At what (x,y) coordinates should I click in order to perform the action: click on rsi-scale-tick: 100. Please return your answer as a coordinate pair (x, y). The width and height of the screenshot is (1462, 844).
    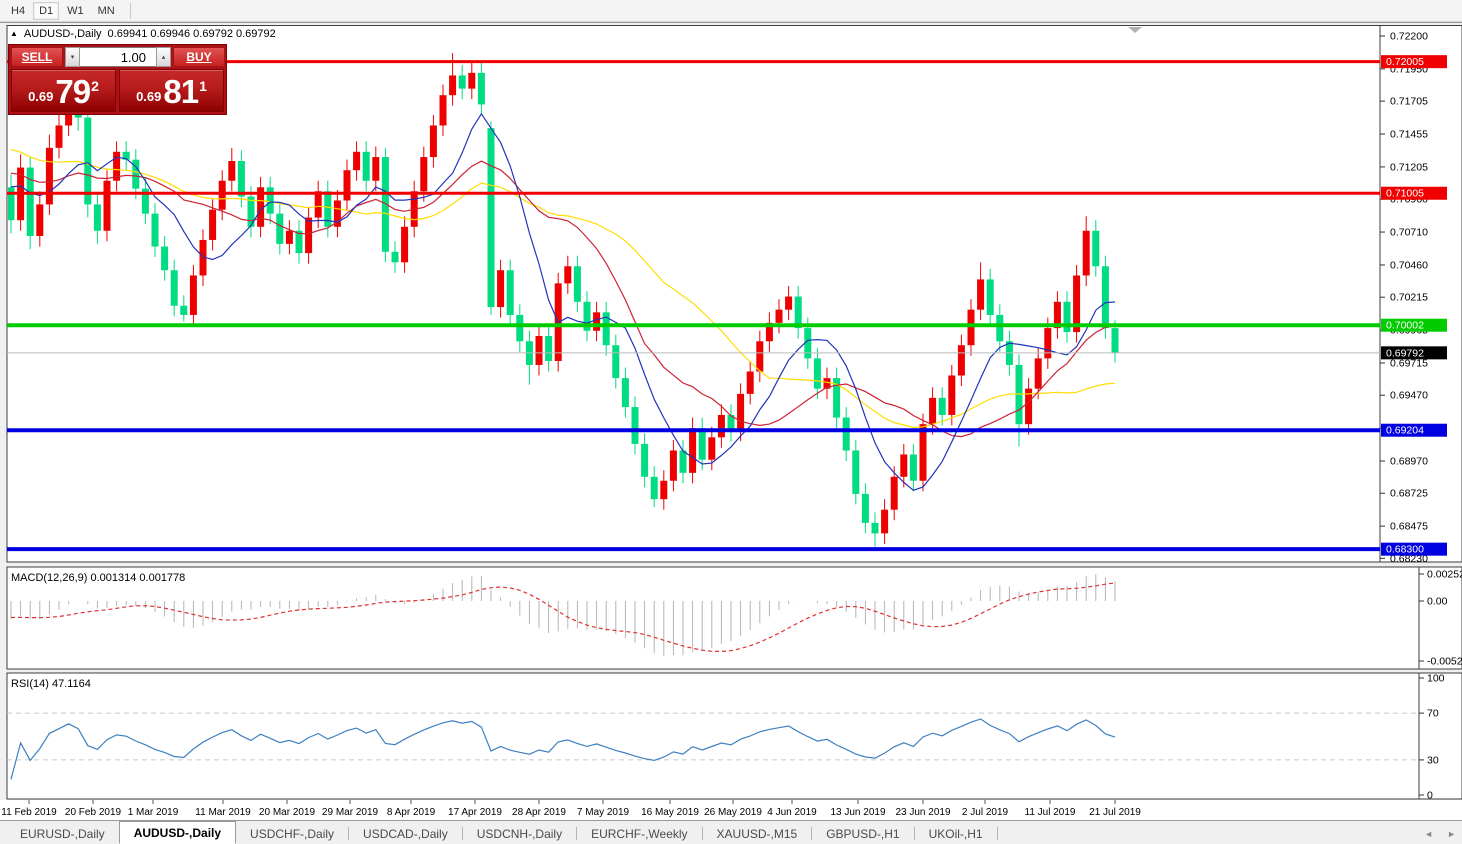
    Looking at the image, I should click on (1436, 679).